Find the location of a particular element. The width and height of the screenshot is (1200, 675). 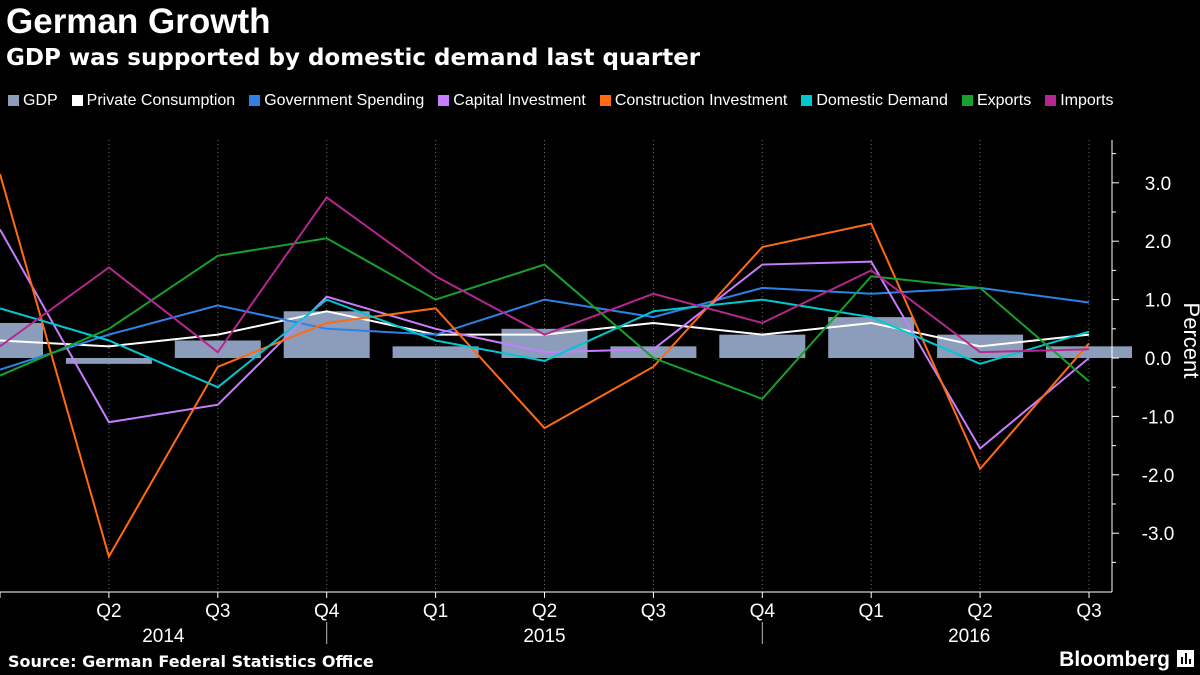

legend-label: Domestic Demand is located at coordinates (882, 100).